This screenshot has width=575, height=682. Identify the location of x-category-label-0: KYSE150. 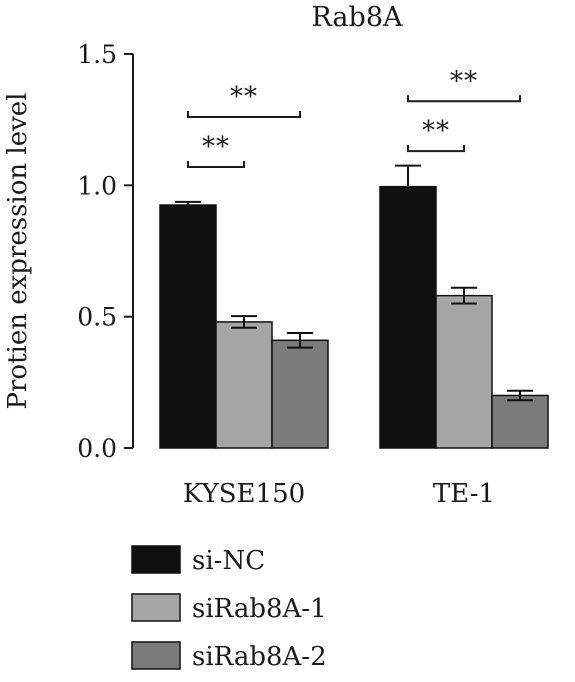
(244, 494).